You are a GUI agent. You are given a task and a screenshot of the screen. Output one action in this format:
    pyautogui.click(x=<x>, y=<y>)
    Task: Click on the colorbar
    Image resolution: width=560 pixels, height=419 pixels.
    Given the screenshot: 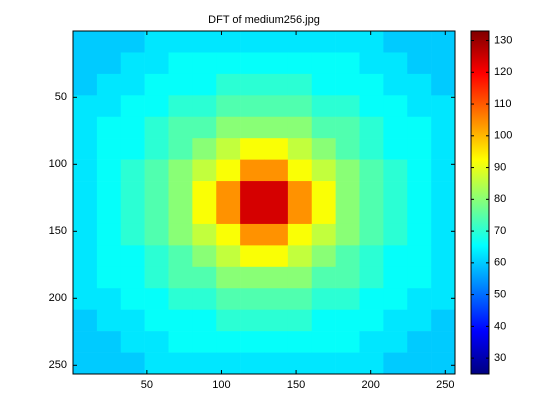 What is the action you would take?
    pyautogui.click(x=480, y=202)
    